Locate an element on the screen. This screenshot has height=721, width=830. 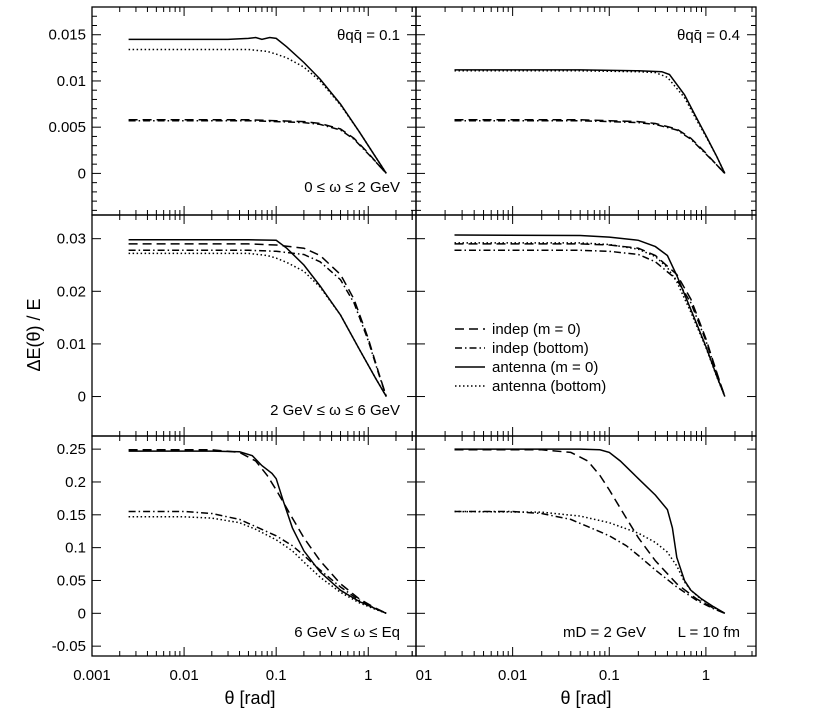
y-tick-label: -0.05 is located at coordinates (69, 646).